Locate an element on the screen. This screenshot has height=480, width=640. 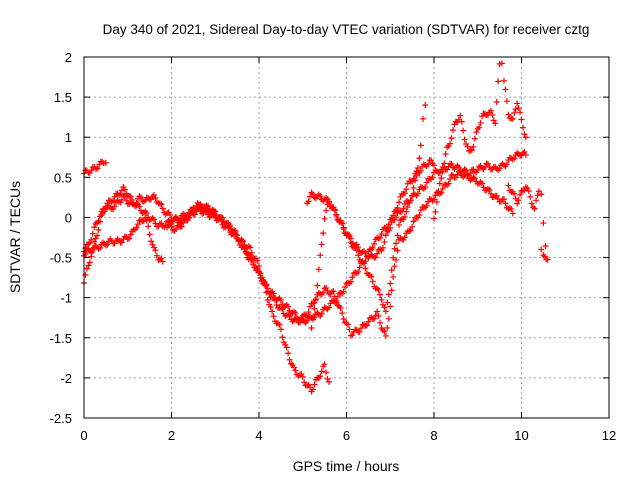
x-axis-label: GPS time / hours is located at coordinates (346, 466).